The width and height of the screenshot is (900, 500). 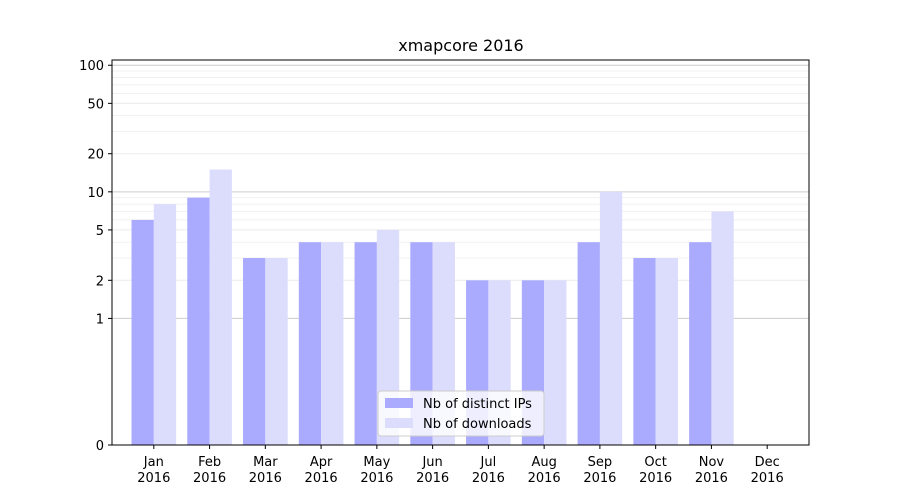 I want to click on legend: Nb of distinct IPs Nb of downloads, so click(x=461, y=413).